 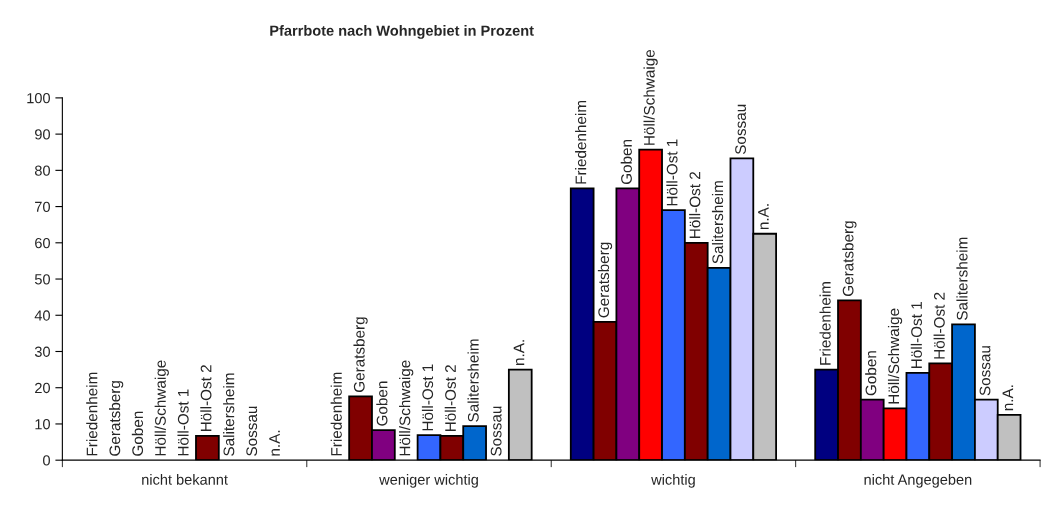 What do you see at coordinates (185, 479) in the screenshot?
I see `x-tick-label: nicht bekannt` at bounding box center [185, 479].